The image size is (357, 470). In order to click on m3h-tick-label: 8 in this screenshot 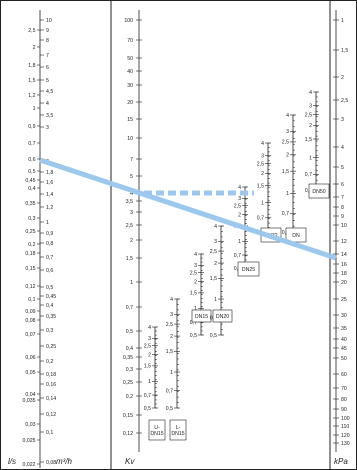, I will do `click(47, 41)`.